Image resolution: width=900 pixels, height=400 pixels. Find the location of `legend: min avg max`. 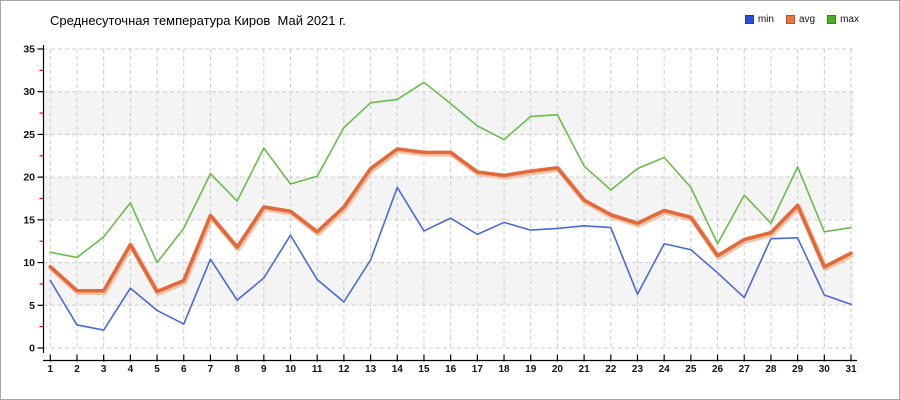

legend: min avg max is located at coordinates (801, 19).